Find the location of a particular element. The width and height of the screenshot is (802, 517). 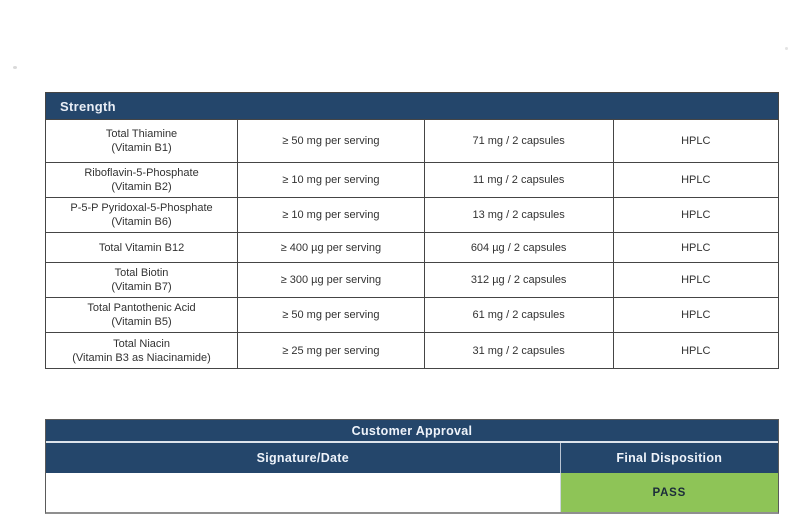

analyte-name: Total Niacin is located at coordinates (141, 343).